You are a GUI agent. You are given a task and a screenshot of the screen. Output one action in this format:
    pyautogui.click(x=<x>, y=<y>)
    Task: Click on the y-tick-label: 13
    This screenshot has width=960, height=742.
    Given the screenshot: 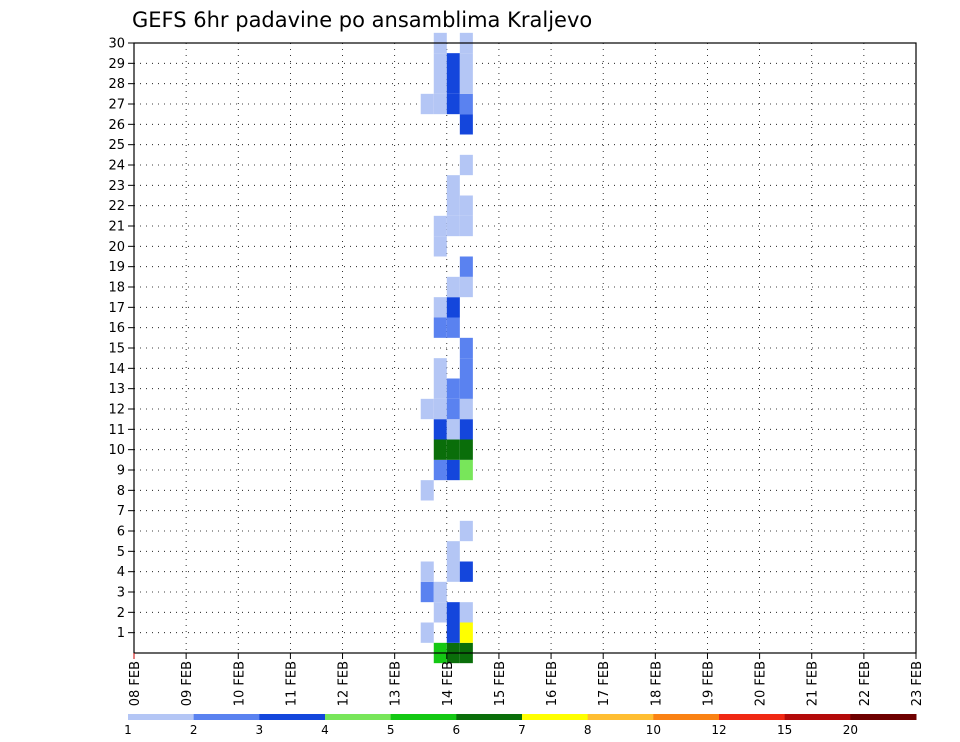 What is the action you would take?
    pyautogui.click(x=116, y=389)
    